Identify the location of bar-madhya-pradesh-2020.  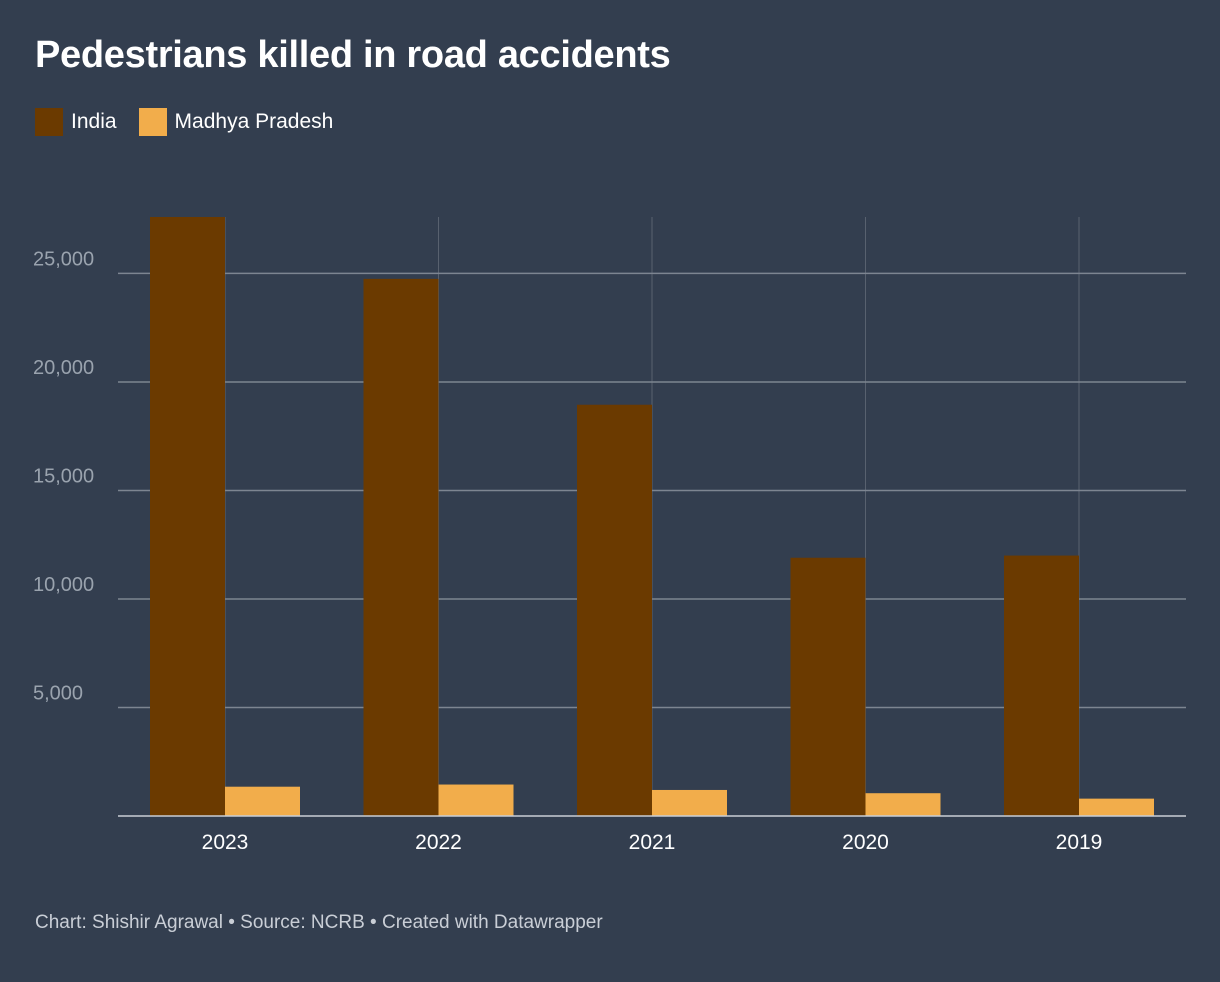
(903, 804).